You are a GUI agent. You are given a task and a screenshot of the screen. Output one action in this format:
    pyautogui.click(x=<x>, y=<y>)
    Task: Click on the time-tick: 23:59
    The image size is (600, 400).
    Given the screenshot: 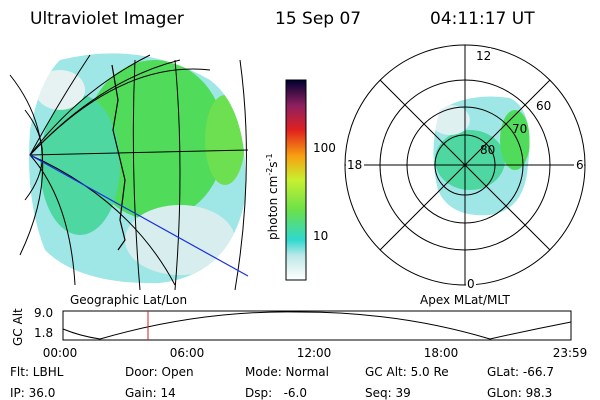 What is the action you would take?
    pyautogui.click(x=570, y=353)
    